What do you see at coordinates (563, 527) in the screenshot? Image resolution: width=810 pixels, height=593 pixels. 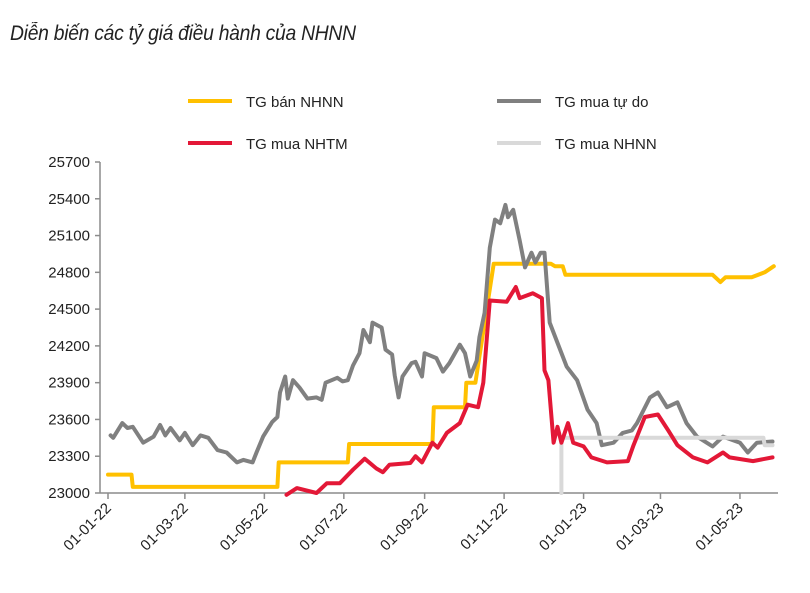 I see `x-tick-label: 01-01-23` at bounding box center [563, 527].